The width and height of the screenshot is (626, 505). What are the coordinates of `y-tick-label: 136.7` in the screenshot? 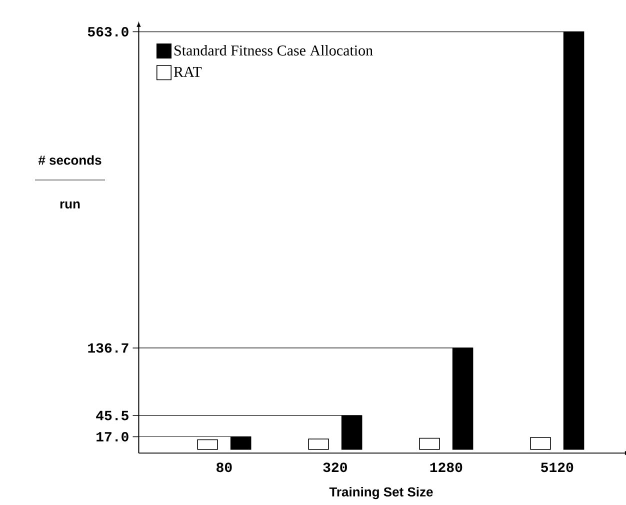 It's located at (108, 348).